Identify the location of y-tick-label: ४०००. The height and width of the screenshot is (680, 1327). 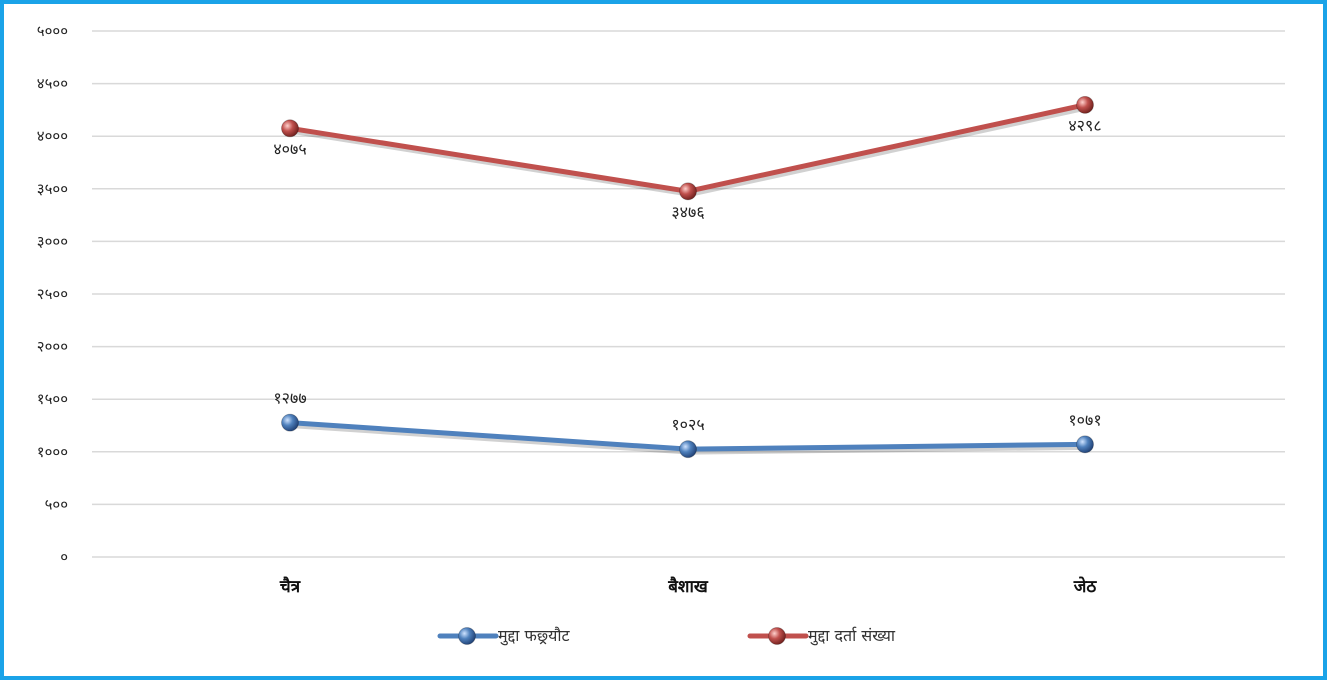
(52, 136).